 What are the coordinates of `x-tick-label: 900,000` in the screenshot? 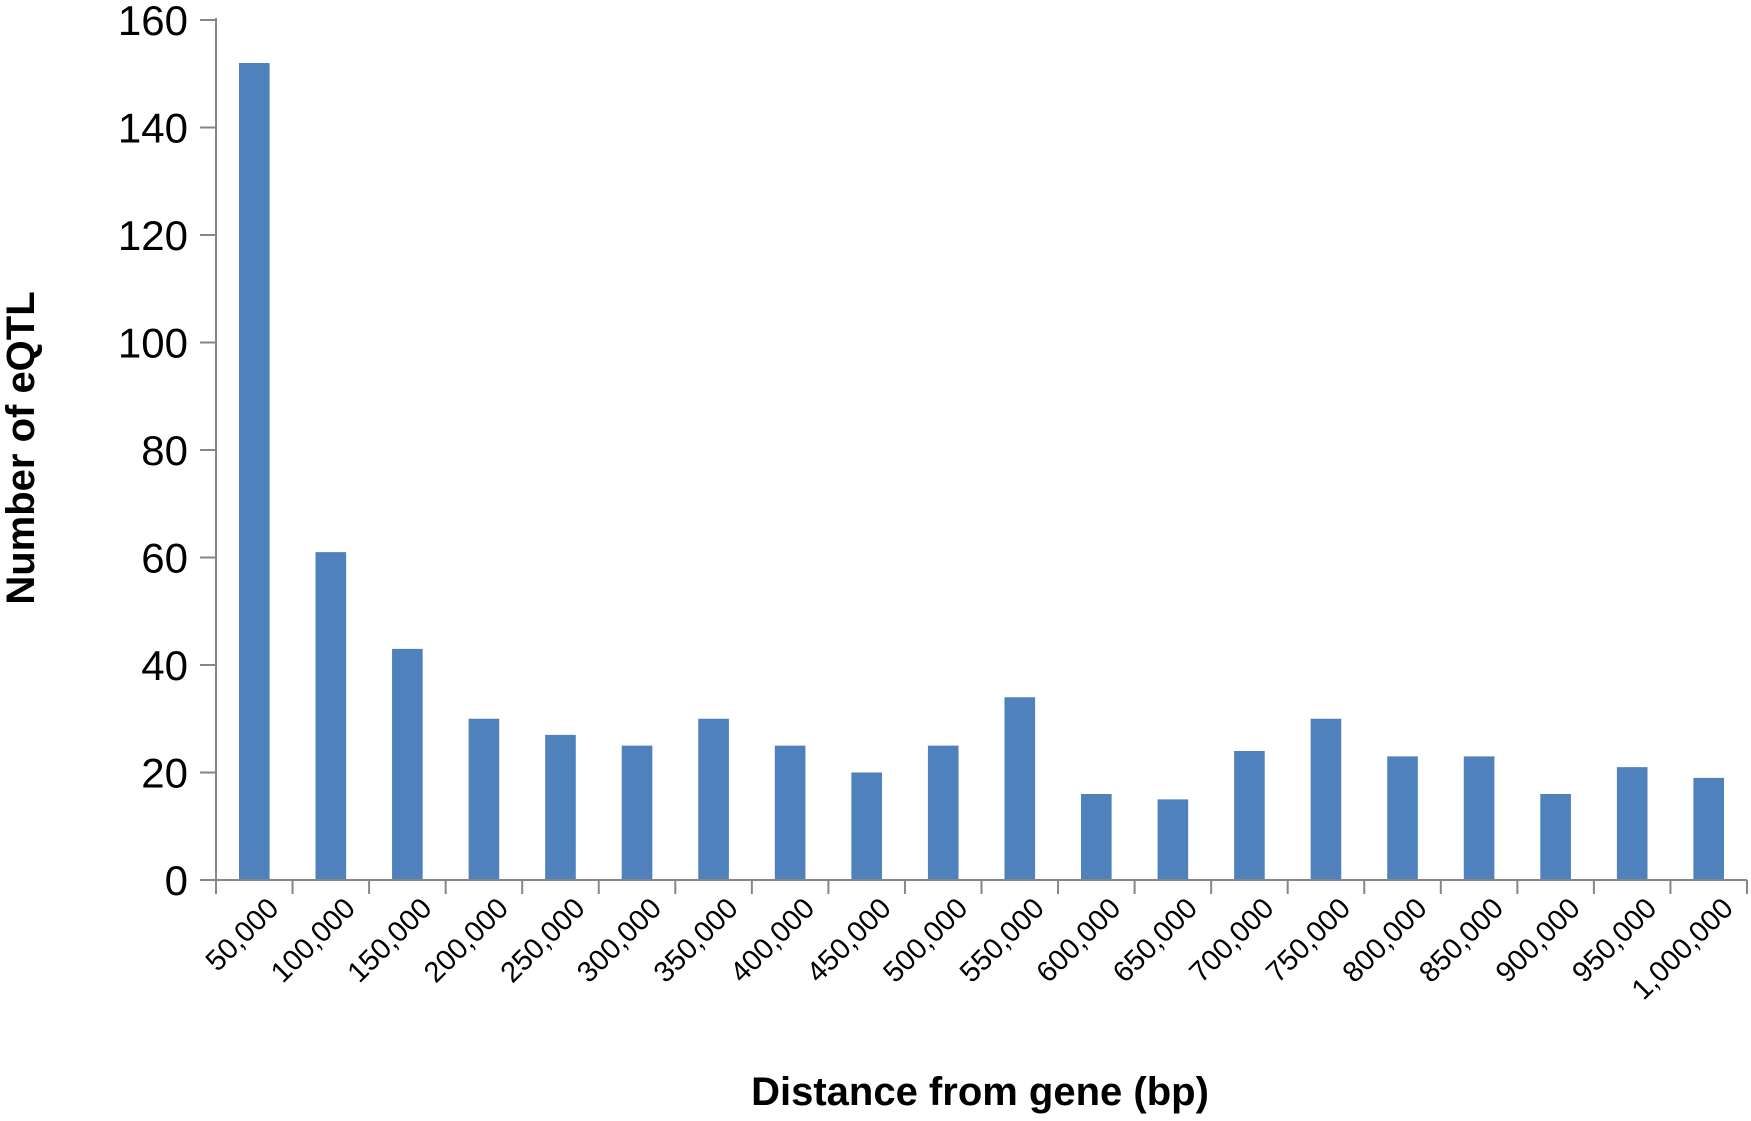 It's located at (1538, 940).